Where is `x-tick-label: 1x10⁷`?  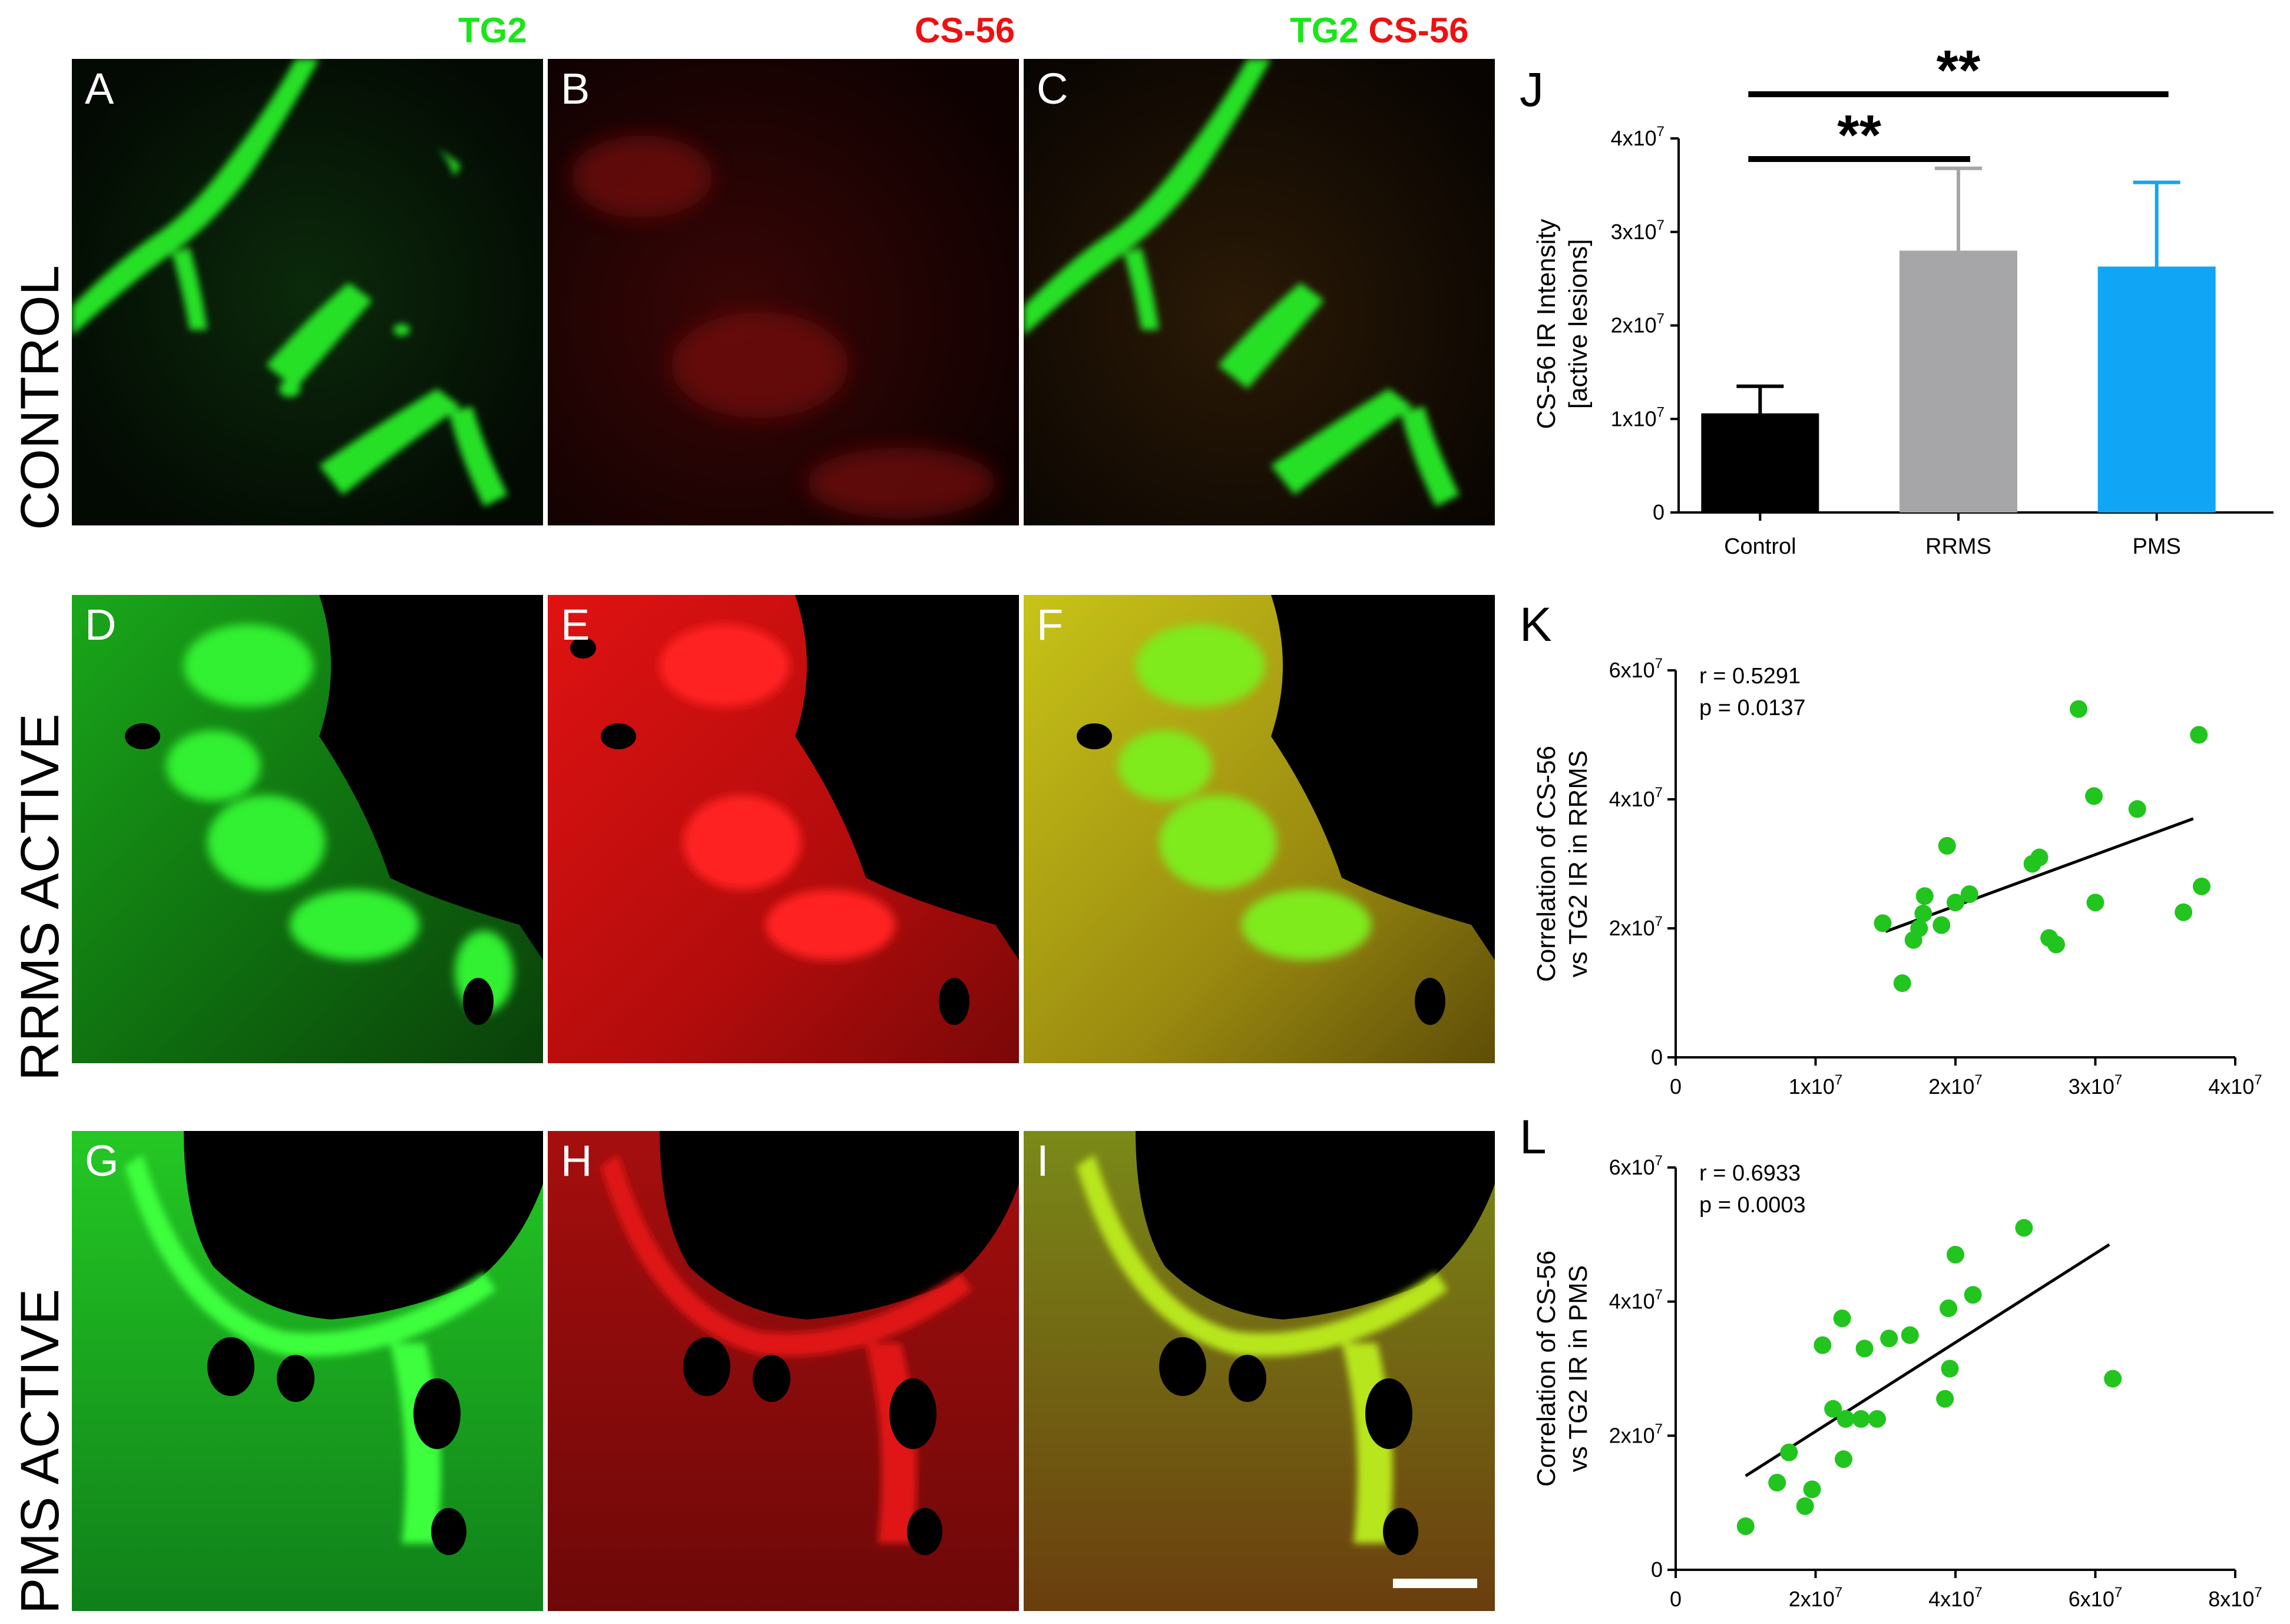
x-tick-label: 1x10⁷ is located at coordinates (1815, 1085).